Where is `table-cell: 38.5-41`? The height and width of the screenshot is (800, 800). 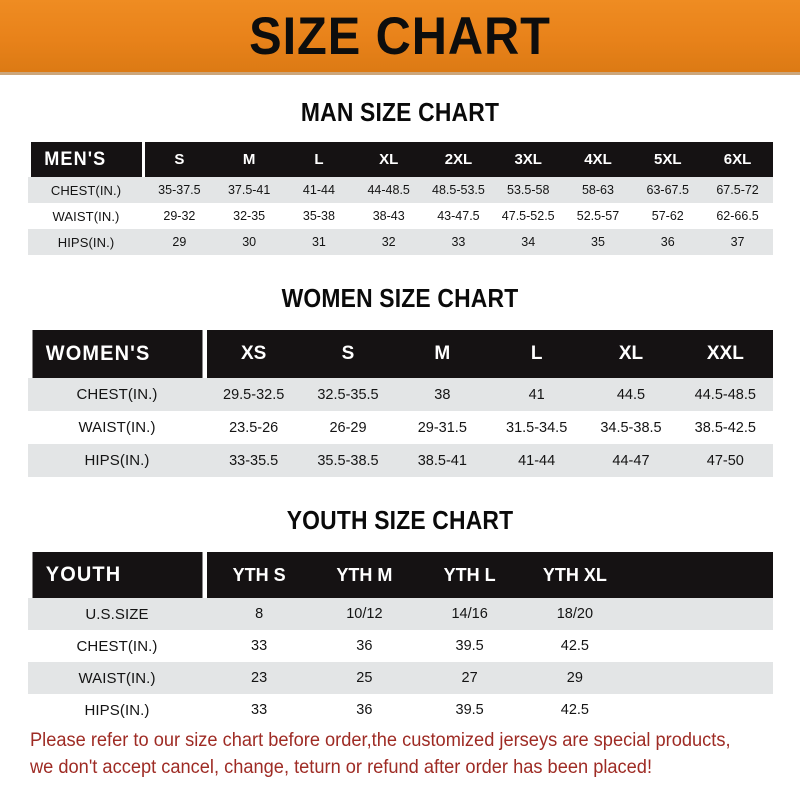
table-cell: 38.5-41 is located at coordinates (442, 460).